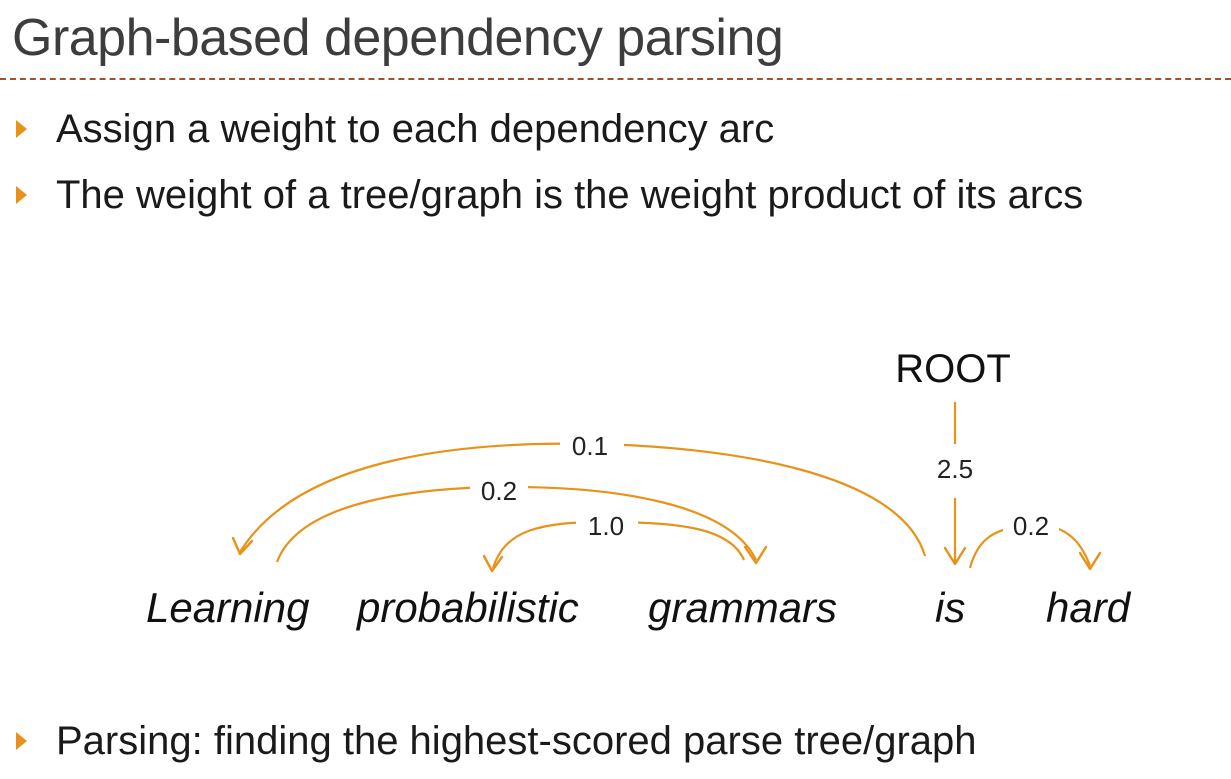 This screenshot has width=1231, height=779. I want to click on arc-weight-is-hard: 0.2, so click(1031, 526).